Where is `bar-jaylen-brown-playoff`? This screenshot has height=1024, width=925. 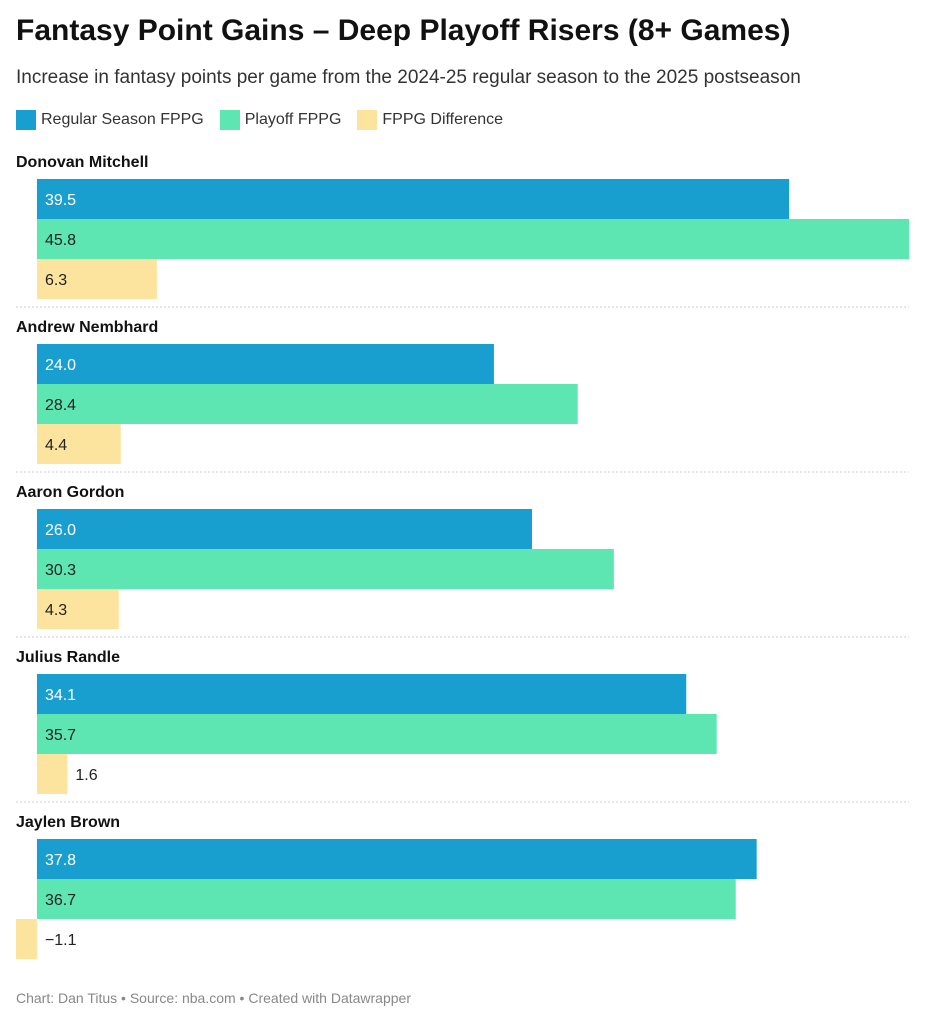 bar-jaylen-brown-playoff is located at coordinates (386, 899).